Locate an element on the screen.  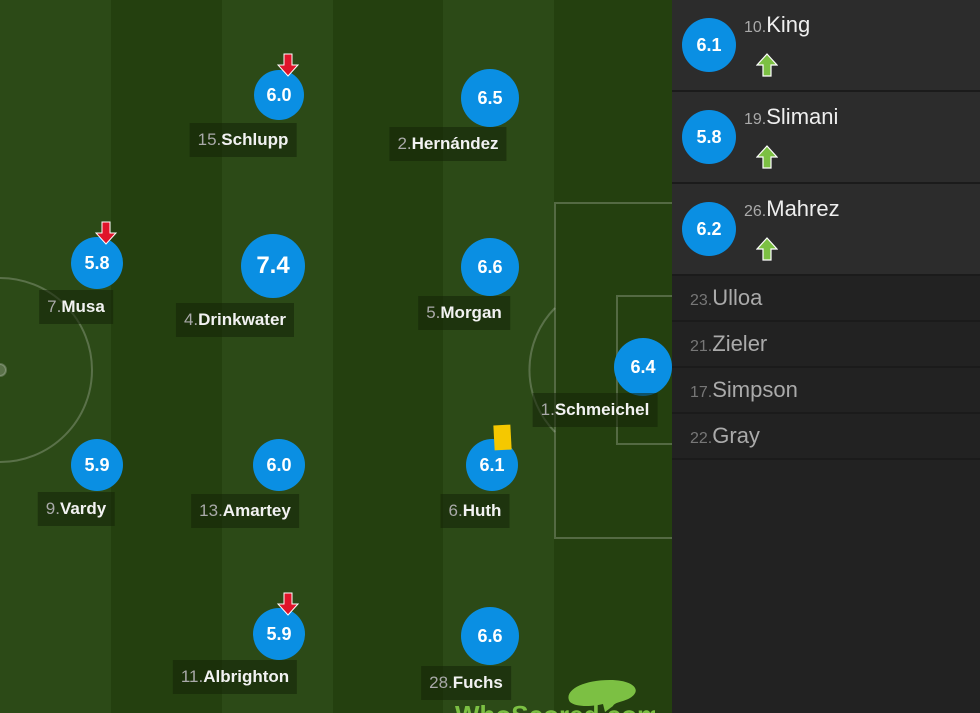
player-number: 7. is located at coordinates (54, 306).